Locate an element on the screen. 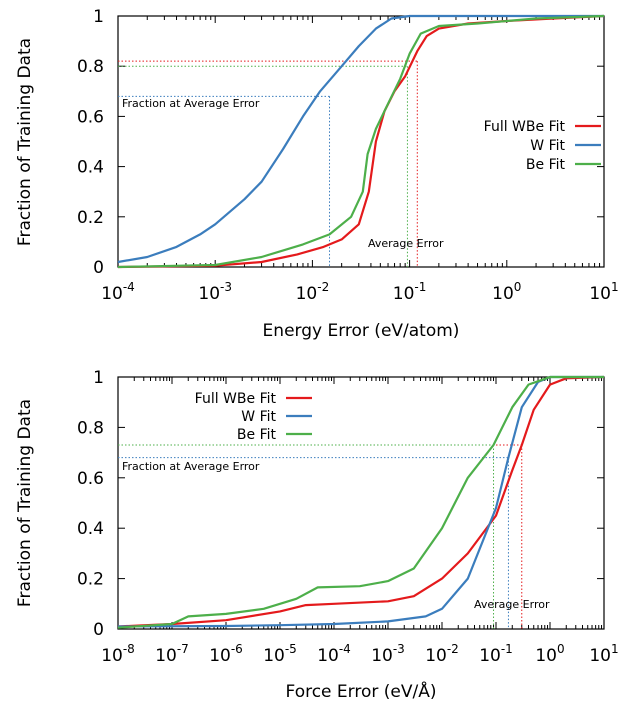  x-axis-label: Energy Error (eV/atom) is located at coordinates (361, 331).